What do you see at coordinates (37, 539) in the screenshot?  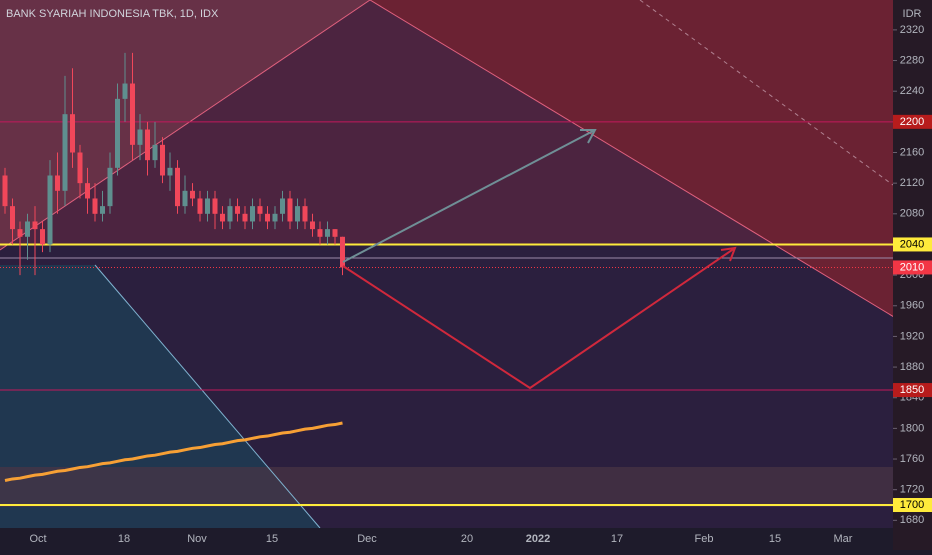 I see `x-tick-label: Oct` at bounding box center [37, 539].